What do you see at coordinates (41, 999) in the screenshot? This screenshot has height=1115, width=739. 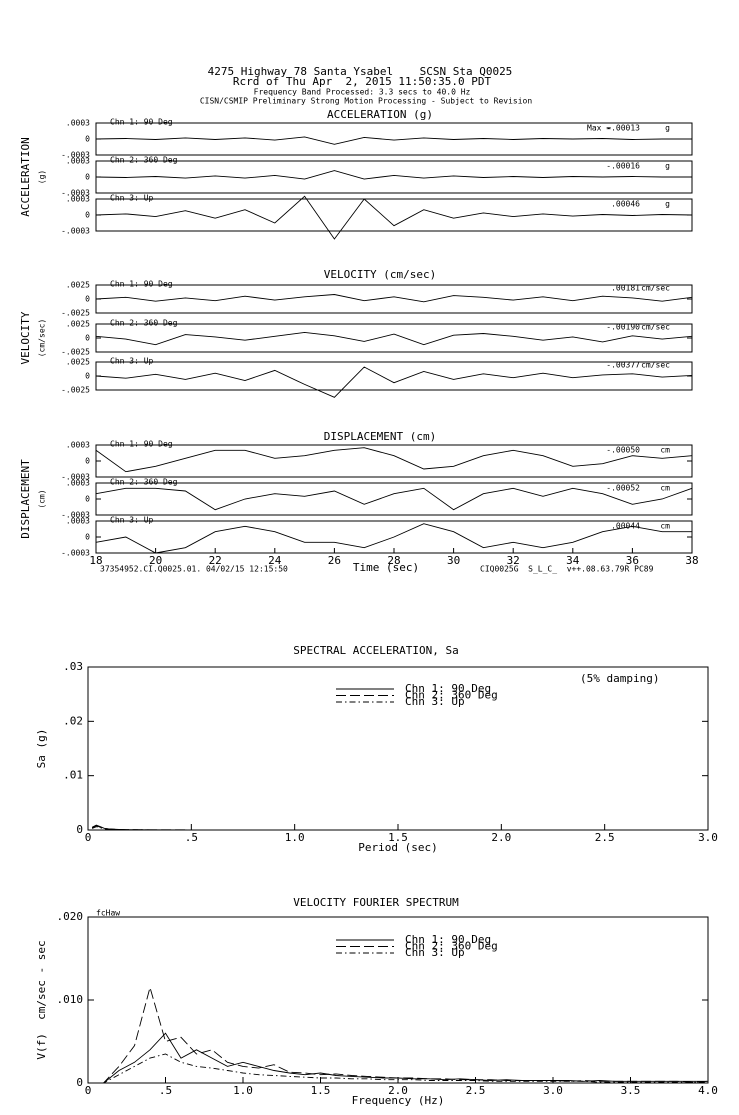 I see `y-axis-label: V(f) cm/sec - sec` at bounding box center [41, 999].